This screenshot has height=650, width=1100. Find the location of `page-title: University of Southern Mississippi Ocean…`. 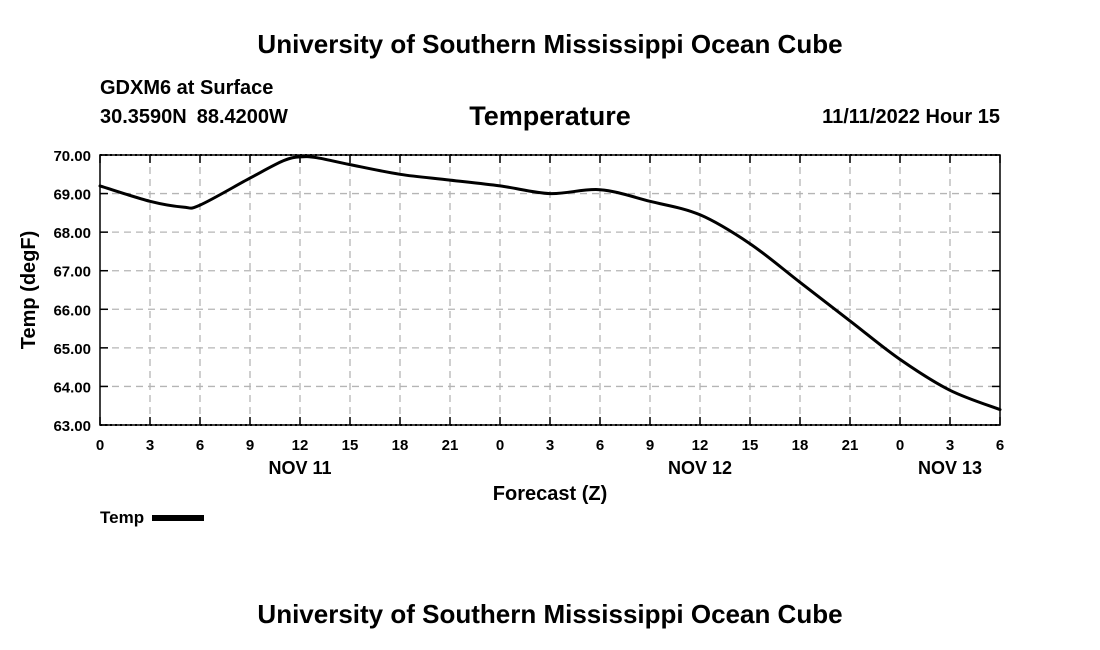

page-title: University of Southern Mississippi Ocean… is located at coordinates (550, 44).